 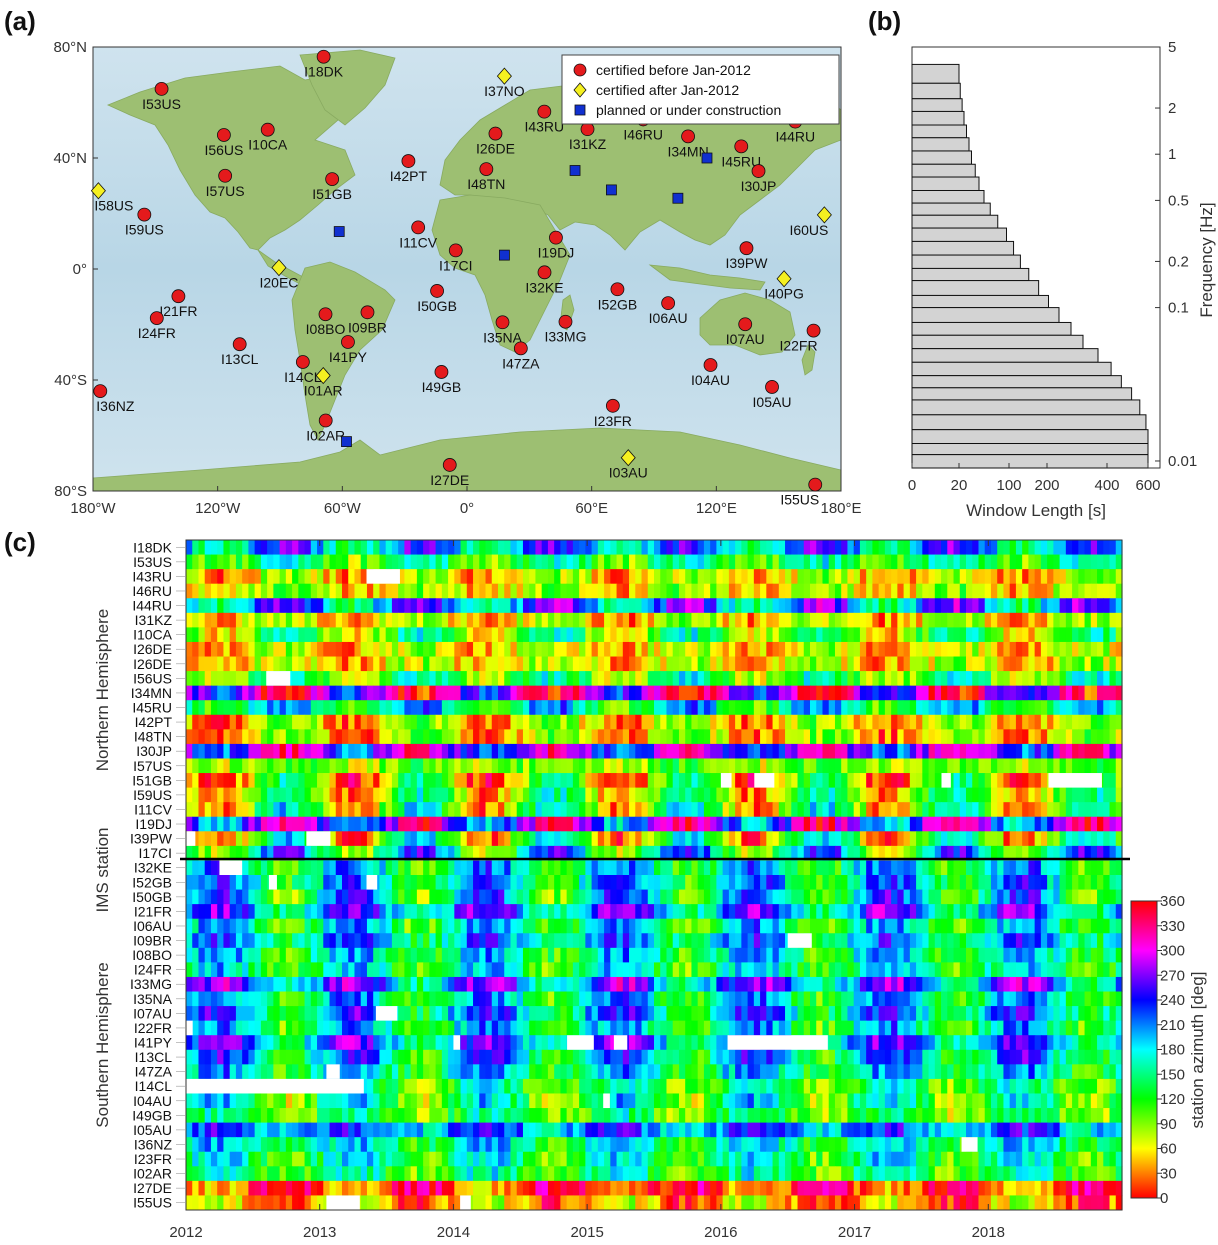 I want to click on bar-ytick-label: 2, so click(x=1172, y=108).